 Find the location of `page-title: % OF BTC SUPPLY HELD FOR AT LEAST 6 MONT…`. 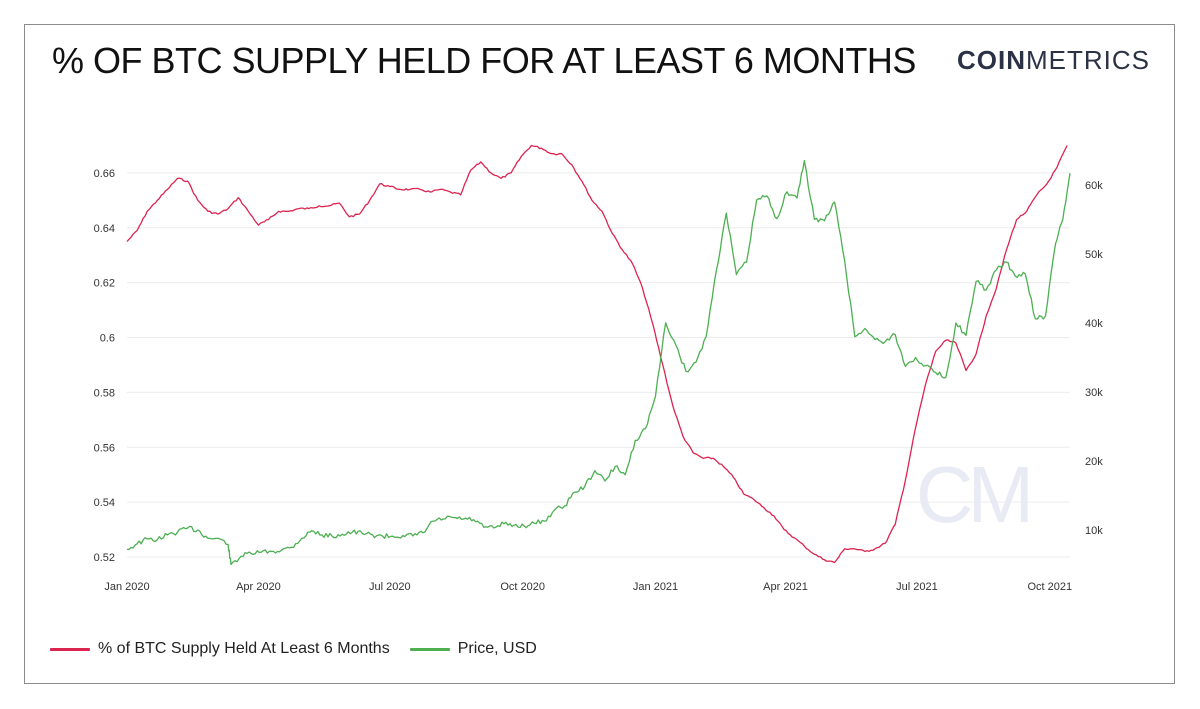

page-title: % OF BTC SUPPLY HELD FOR AT LEAST 6 MONT… is located at coordinates (484, 60).